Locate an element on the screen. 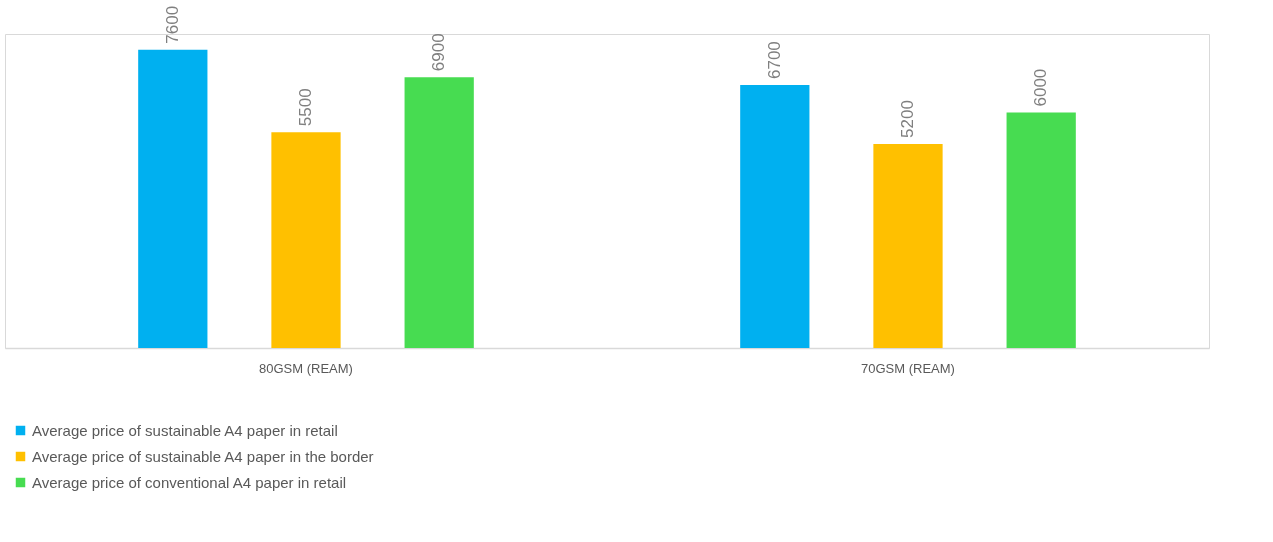  data-label: 6000 is located at coordinates (1041, 87).